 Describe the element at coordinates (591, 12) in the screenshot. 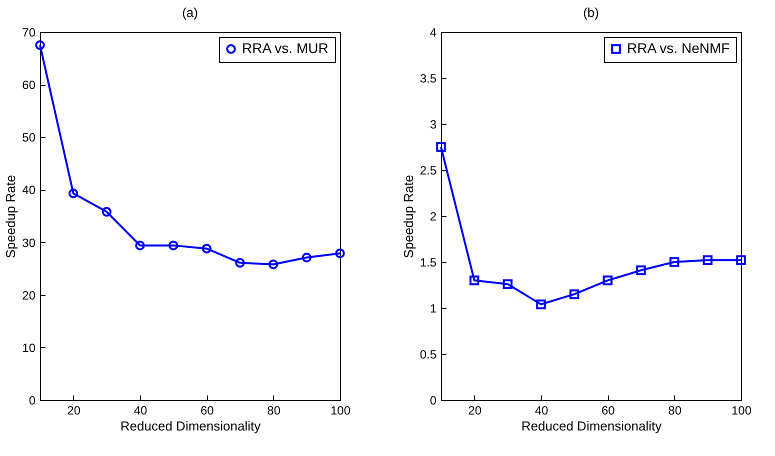

I see `chart-title: (b)` at that location.